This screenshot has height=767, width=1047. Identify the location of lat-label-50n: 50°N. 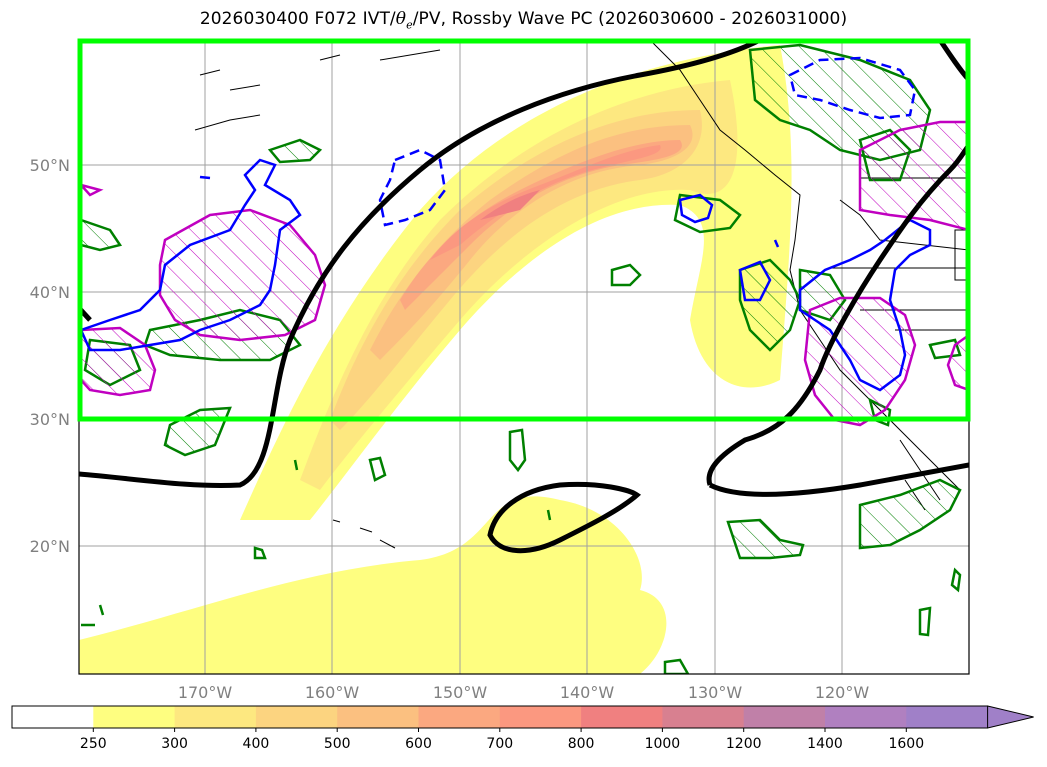
(50, 165).